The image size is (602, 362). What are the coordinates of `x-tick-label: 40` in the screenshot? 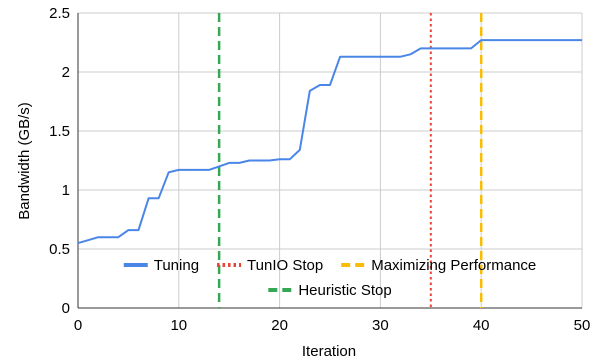 It's located at (481, 325).